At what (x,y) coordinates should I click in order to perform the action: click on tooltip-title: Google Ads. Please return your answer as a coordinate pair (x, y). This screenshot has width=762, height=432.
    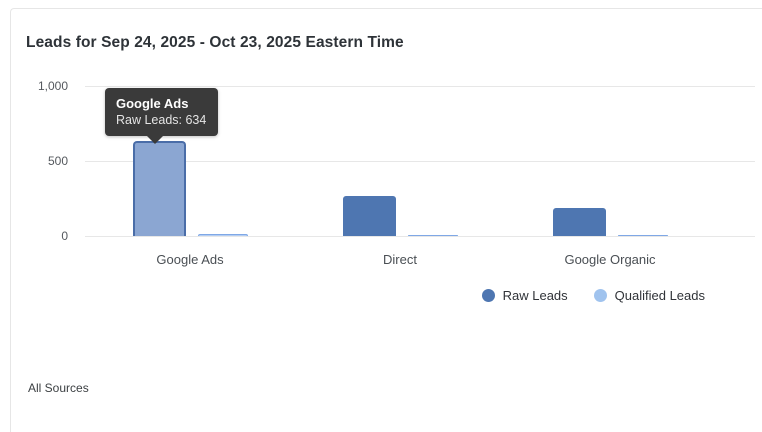
    Looking at the image, I should click on (152, 103).